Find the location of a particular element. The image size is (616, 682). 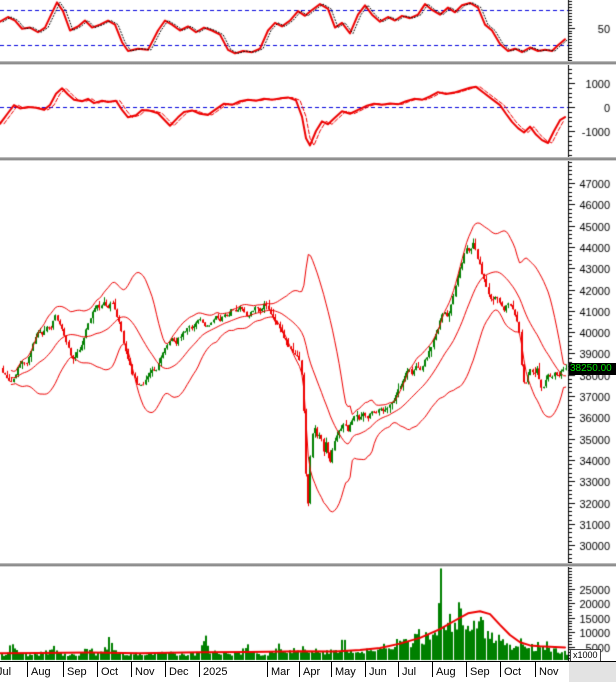

x-axis-month-label: May is located at coordinates (345, 672).